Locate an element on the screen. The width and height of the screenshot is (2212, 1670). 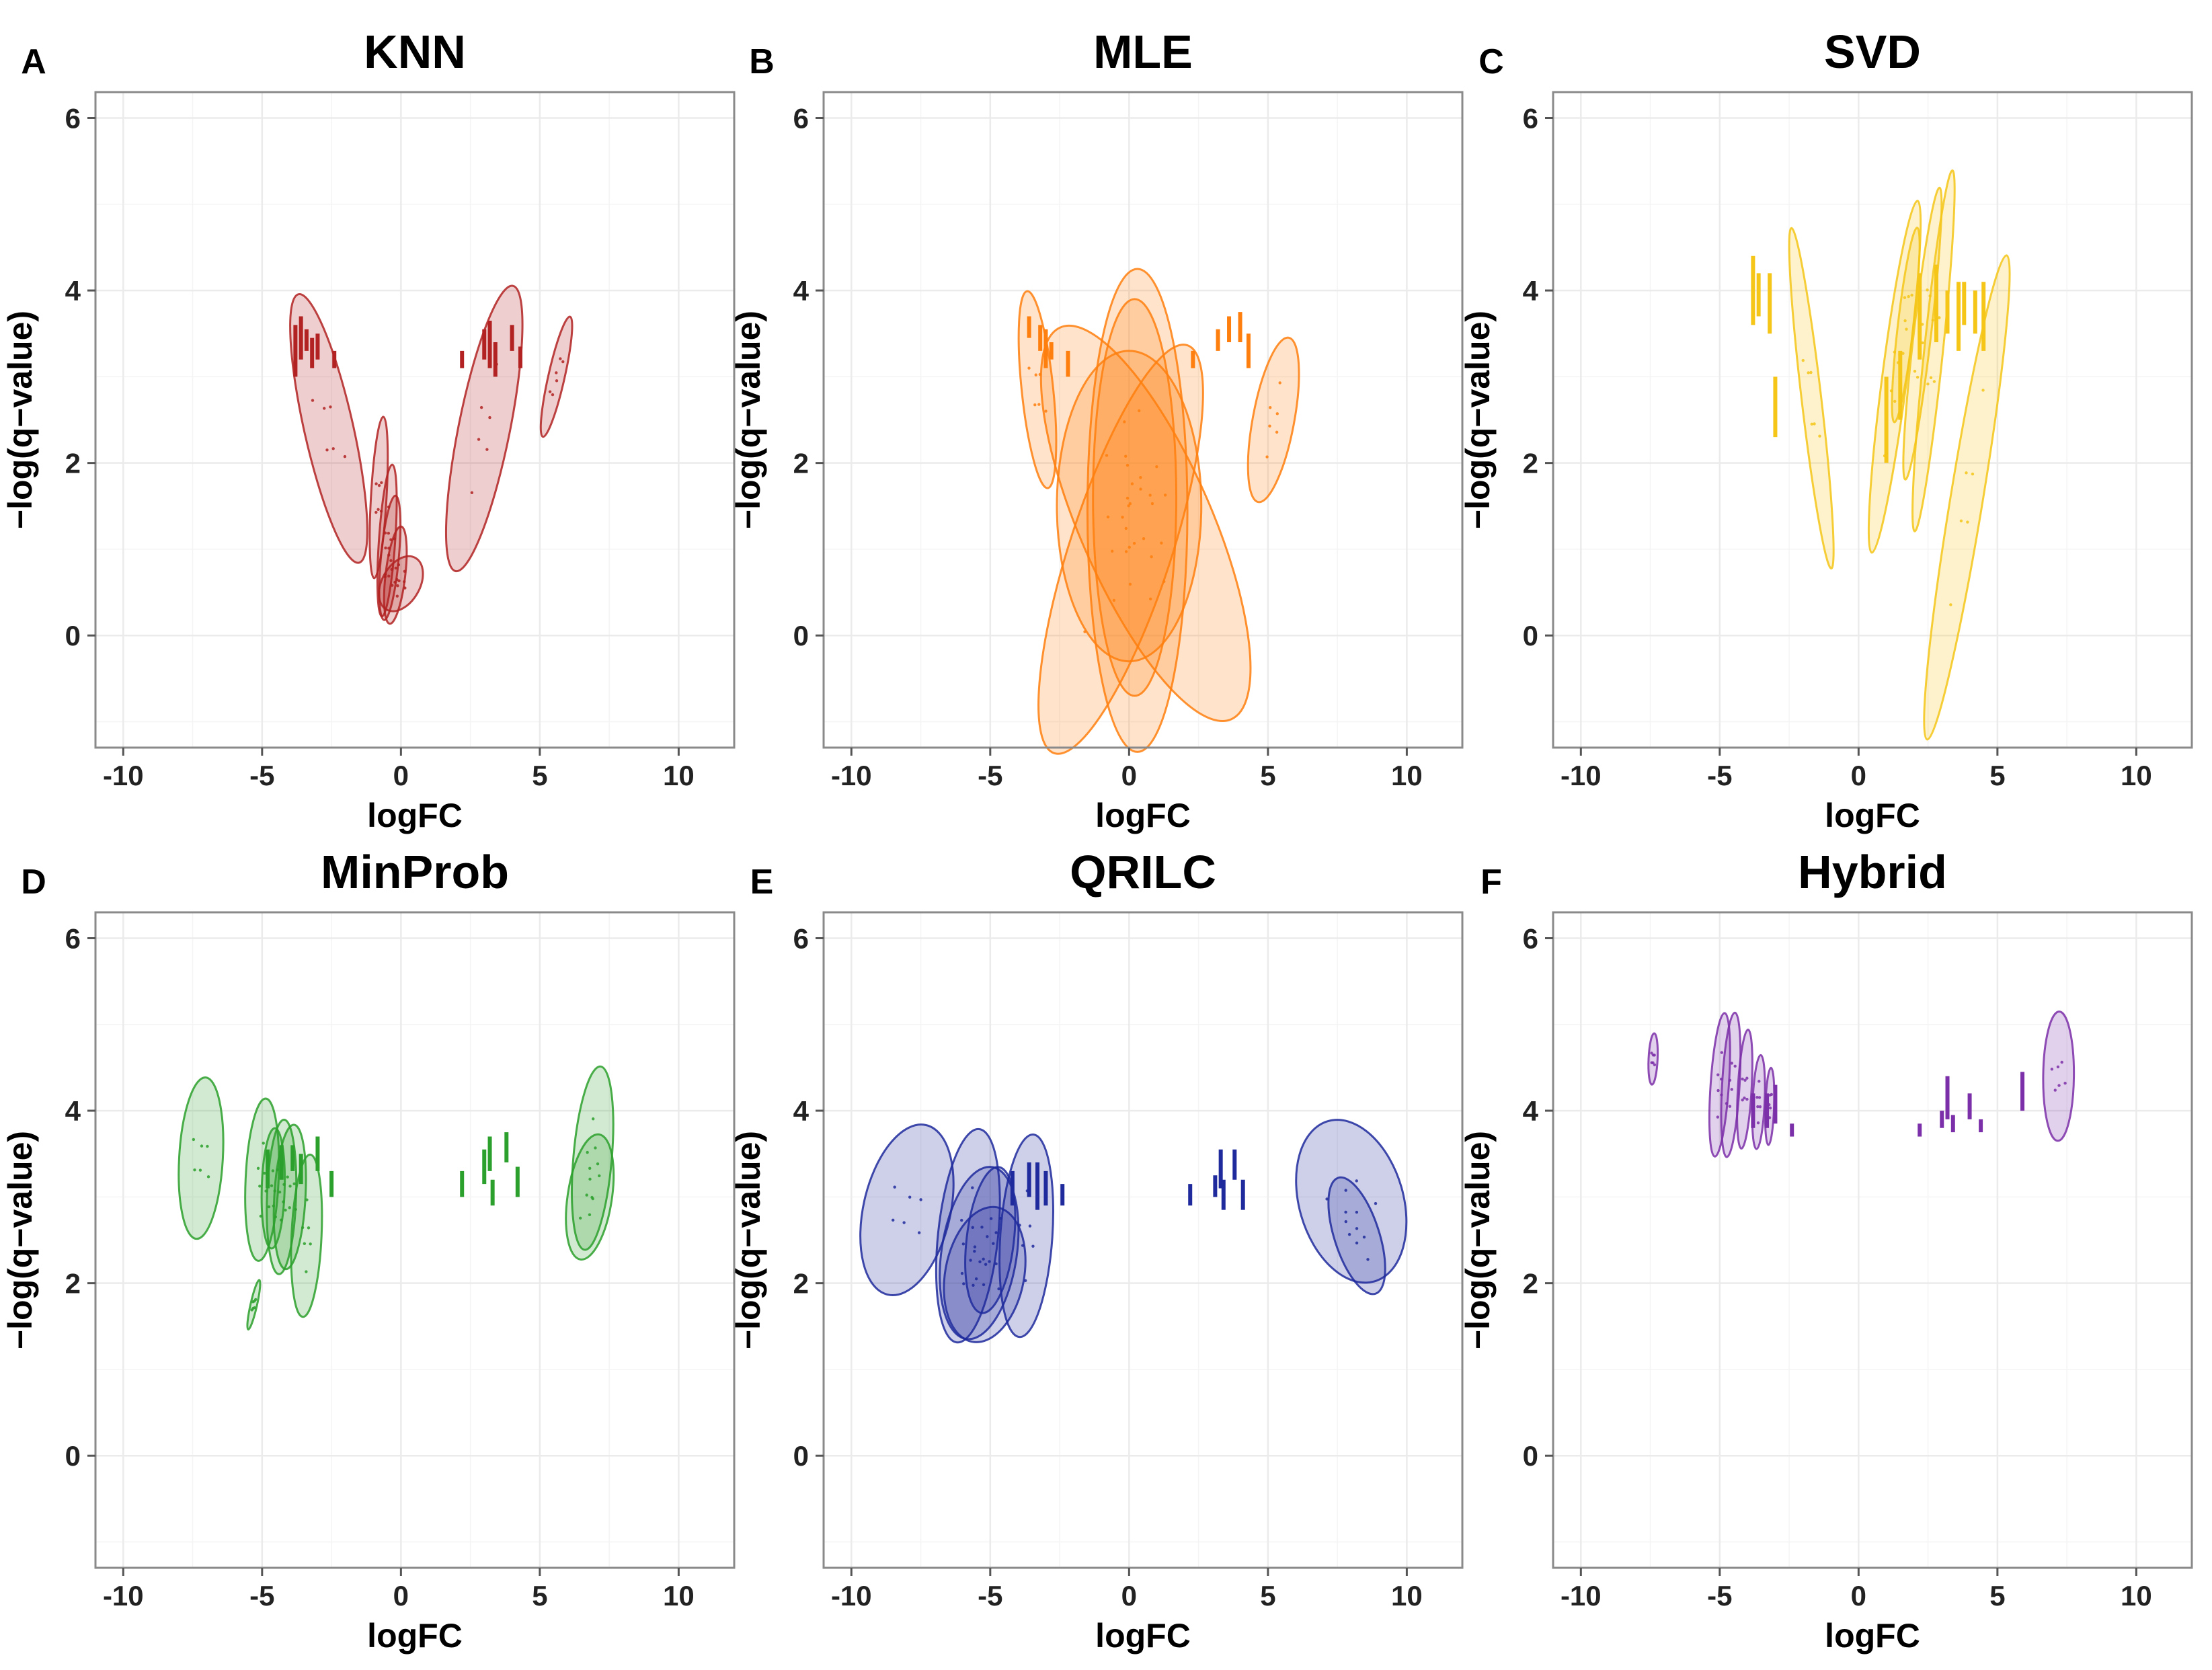
plot-area is located at coordinates (1872, 1240).